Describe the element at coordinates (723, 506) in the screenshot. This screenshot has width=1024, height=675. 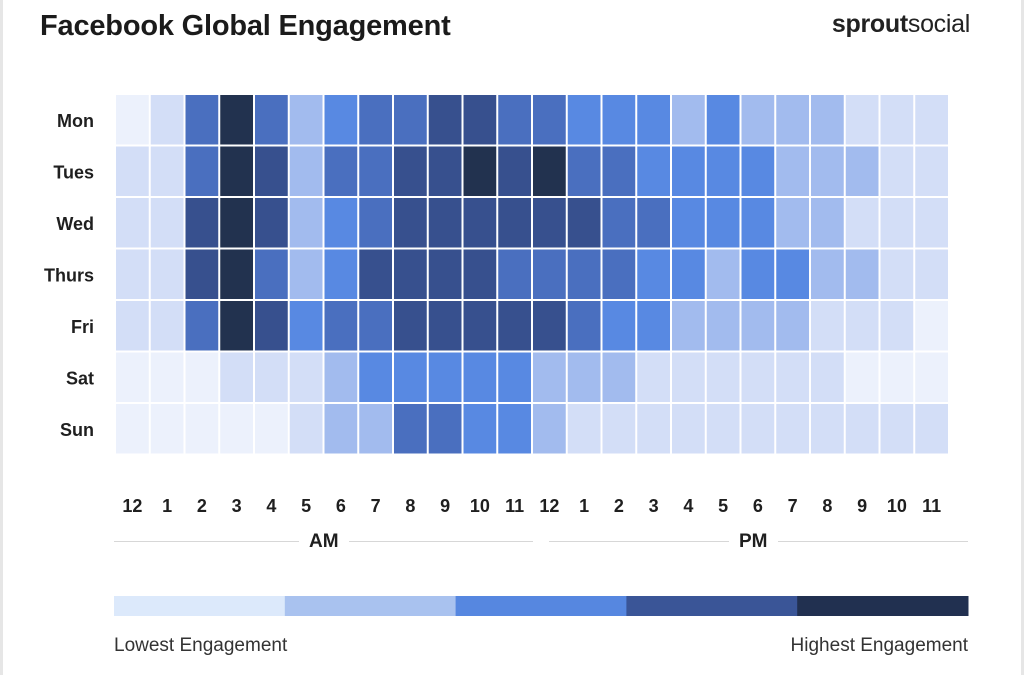
I see `hour-label-17: 5` at that location.